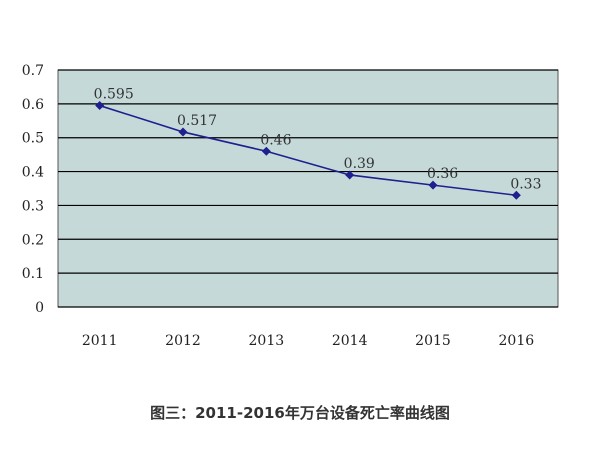 Image resolution: width=600 pixels, height=450 pixels. I want to click on x-tick-label: 2012, so click(183, 341).